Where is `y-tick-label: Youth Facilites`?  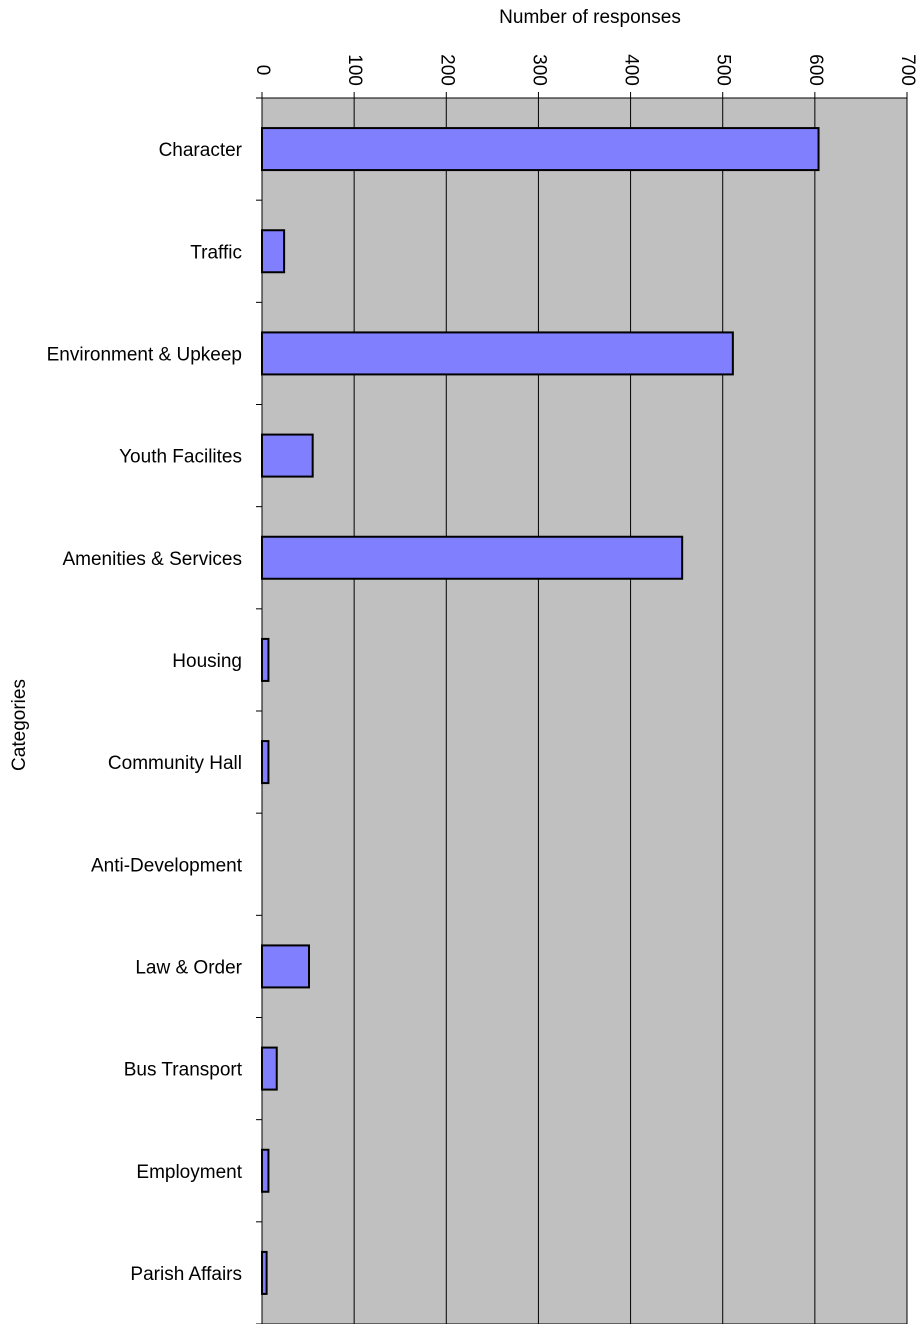 y-tick-label: Youth Facilites is located at coordinates (180, 457).